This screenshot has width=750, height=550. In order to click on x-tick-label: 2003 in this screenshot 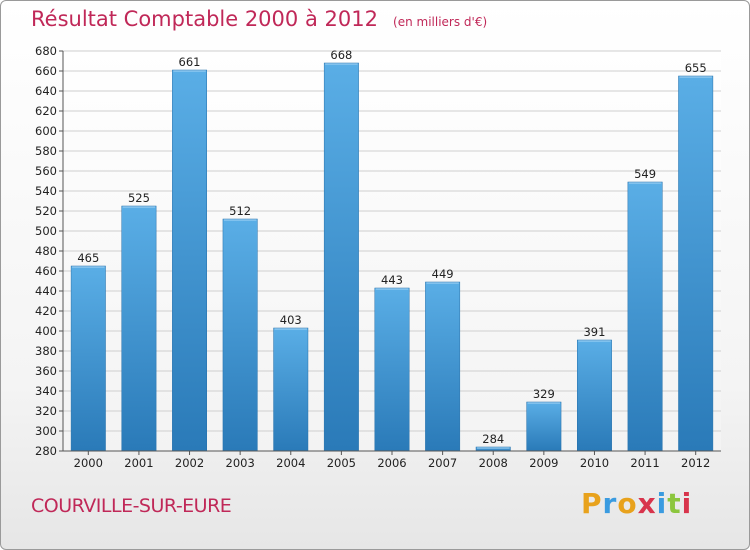, I will do `click(240, 463)`.